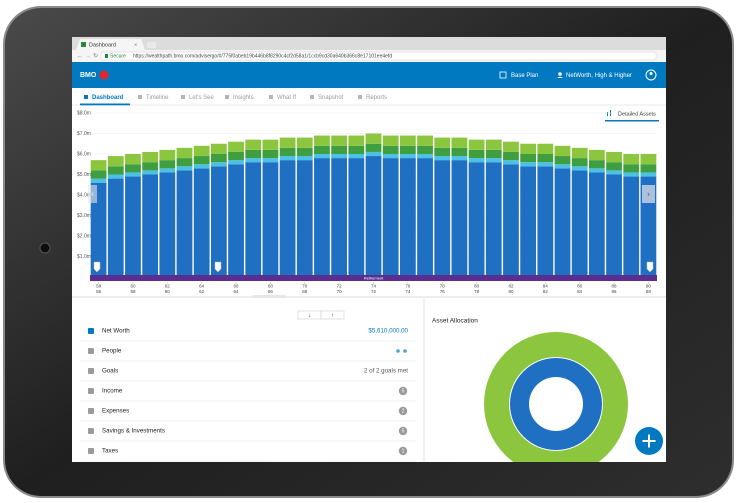 This screenshot has height=503, width=737. Describe the element at coordinates (88, 57) in the screenshot. I see `forward-button: →` at that location.